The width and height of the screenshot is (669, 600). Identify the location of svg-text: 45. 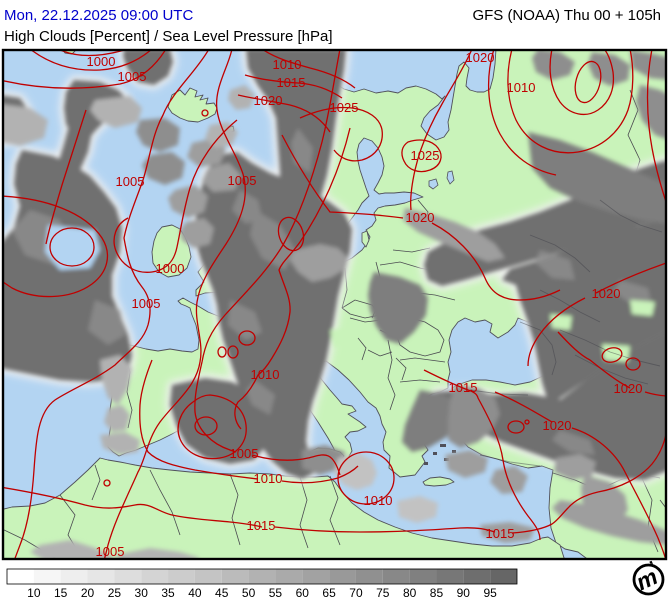
(222, 593).